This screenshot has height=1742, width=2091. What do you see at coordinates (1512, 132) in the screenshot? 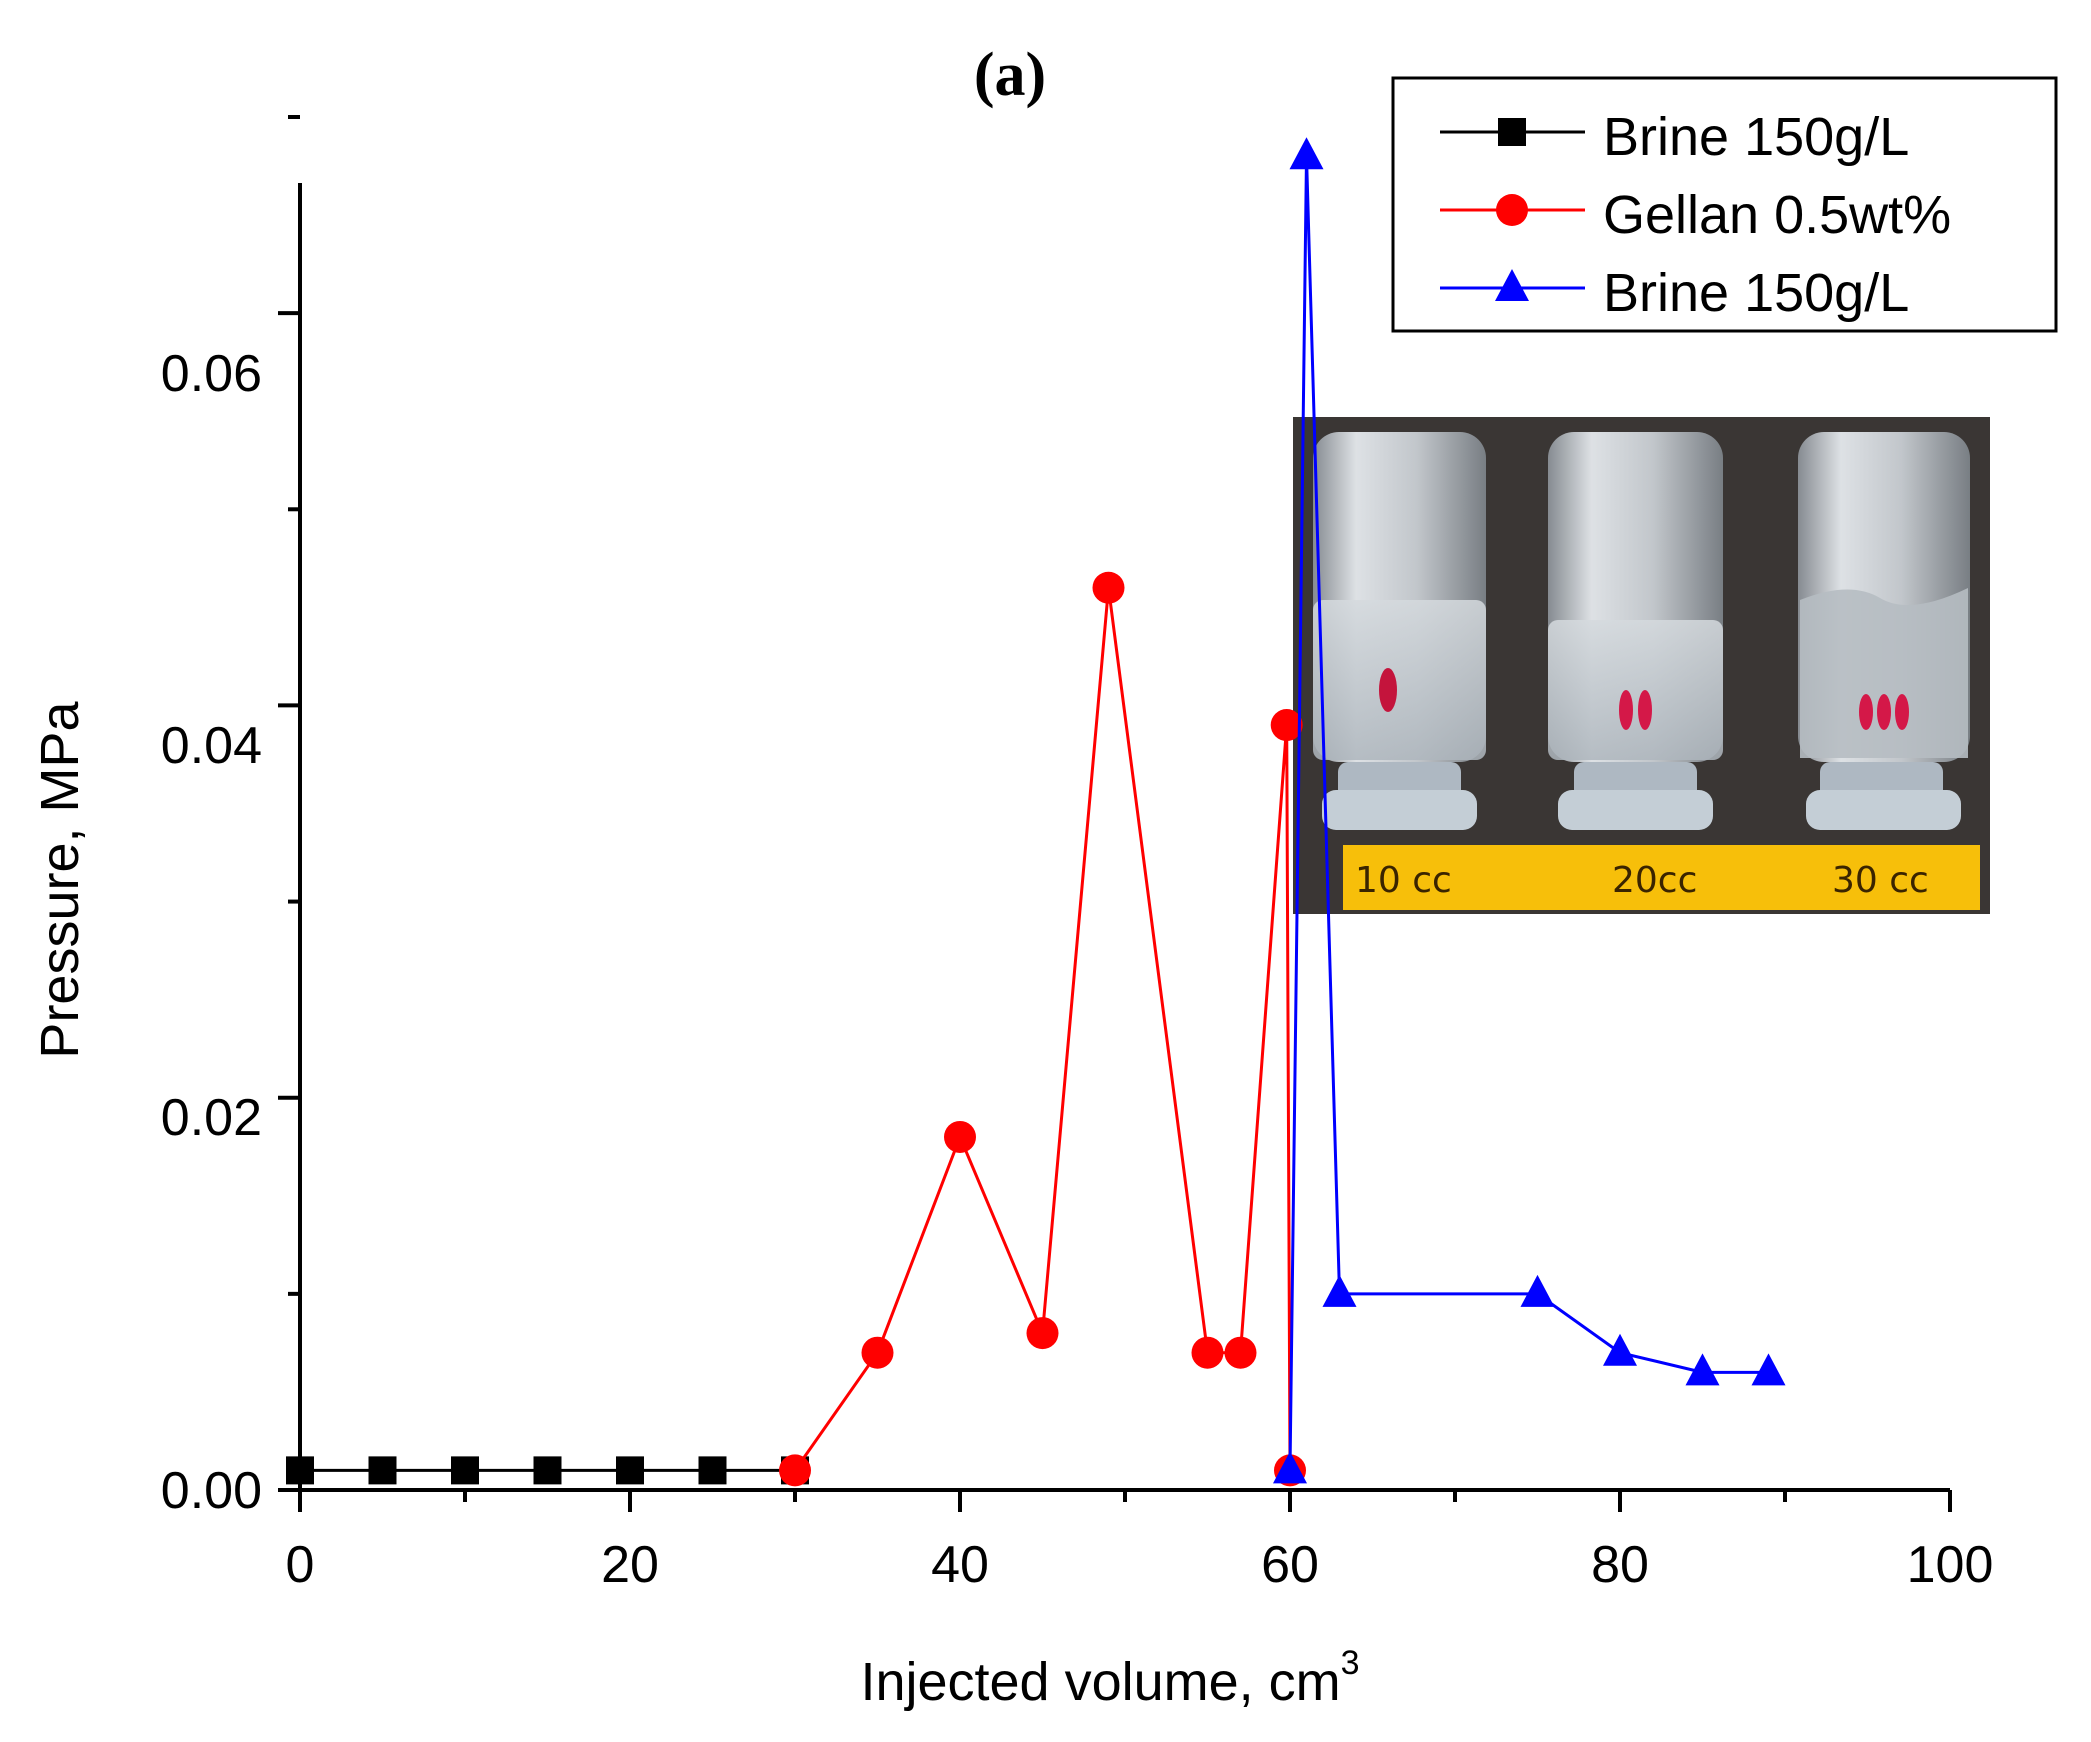
I see `legend-marker-brine-initial` at bounding box center [1512, 132].